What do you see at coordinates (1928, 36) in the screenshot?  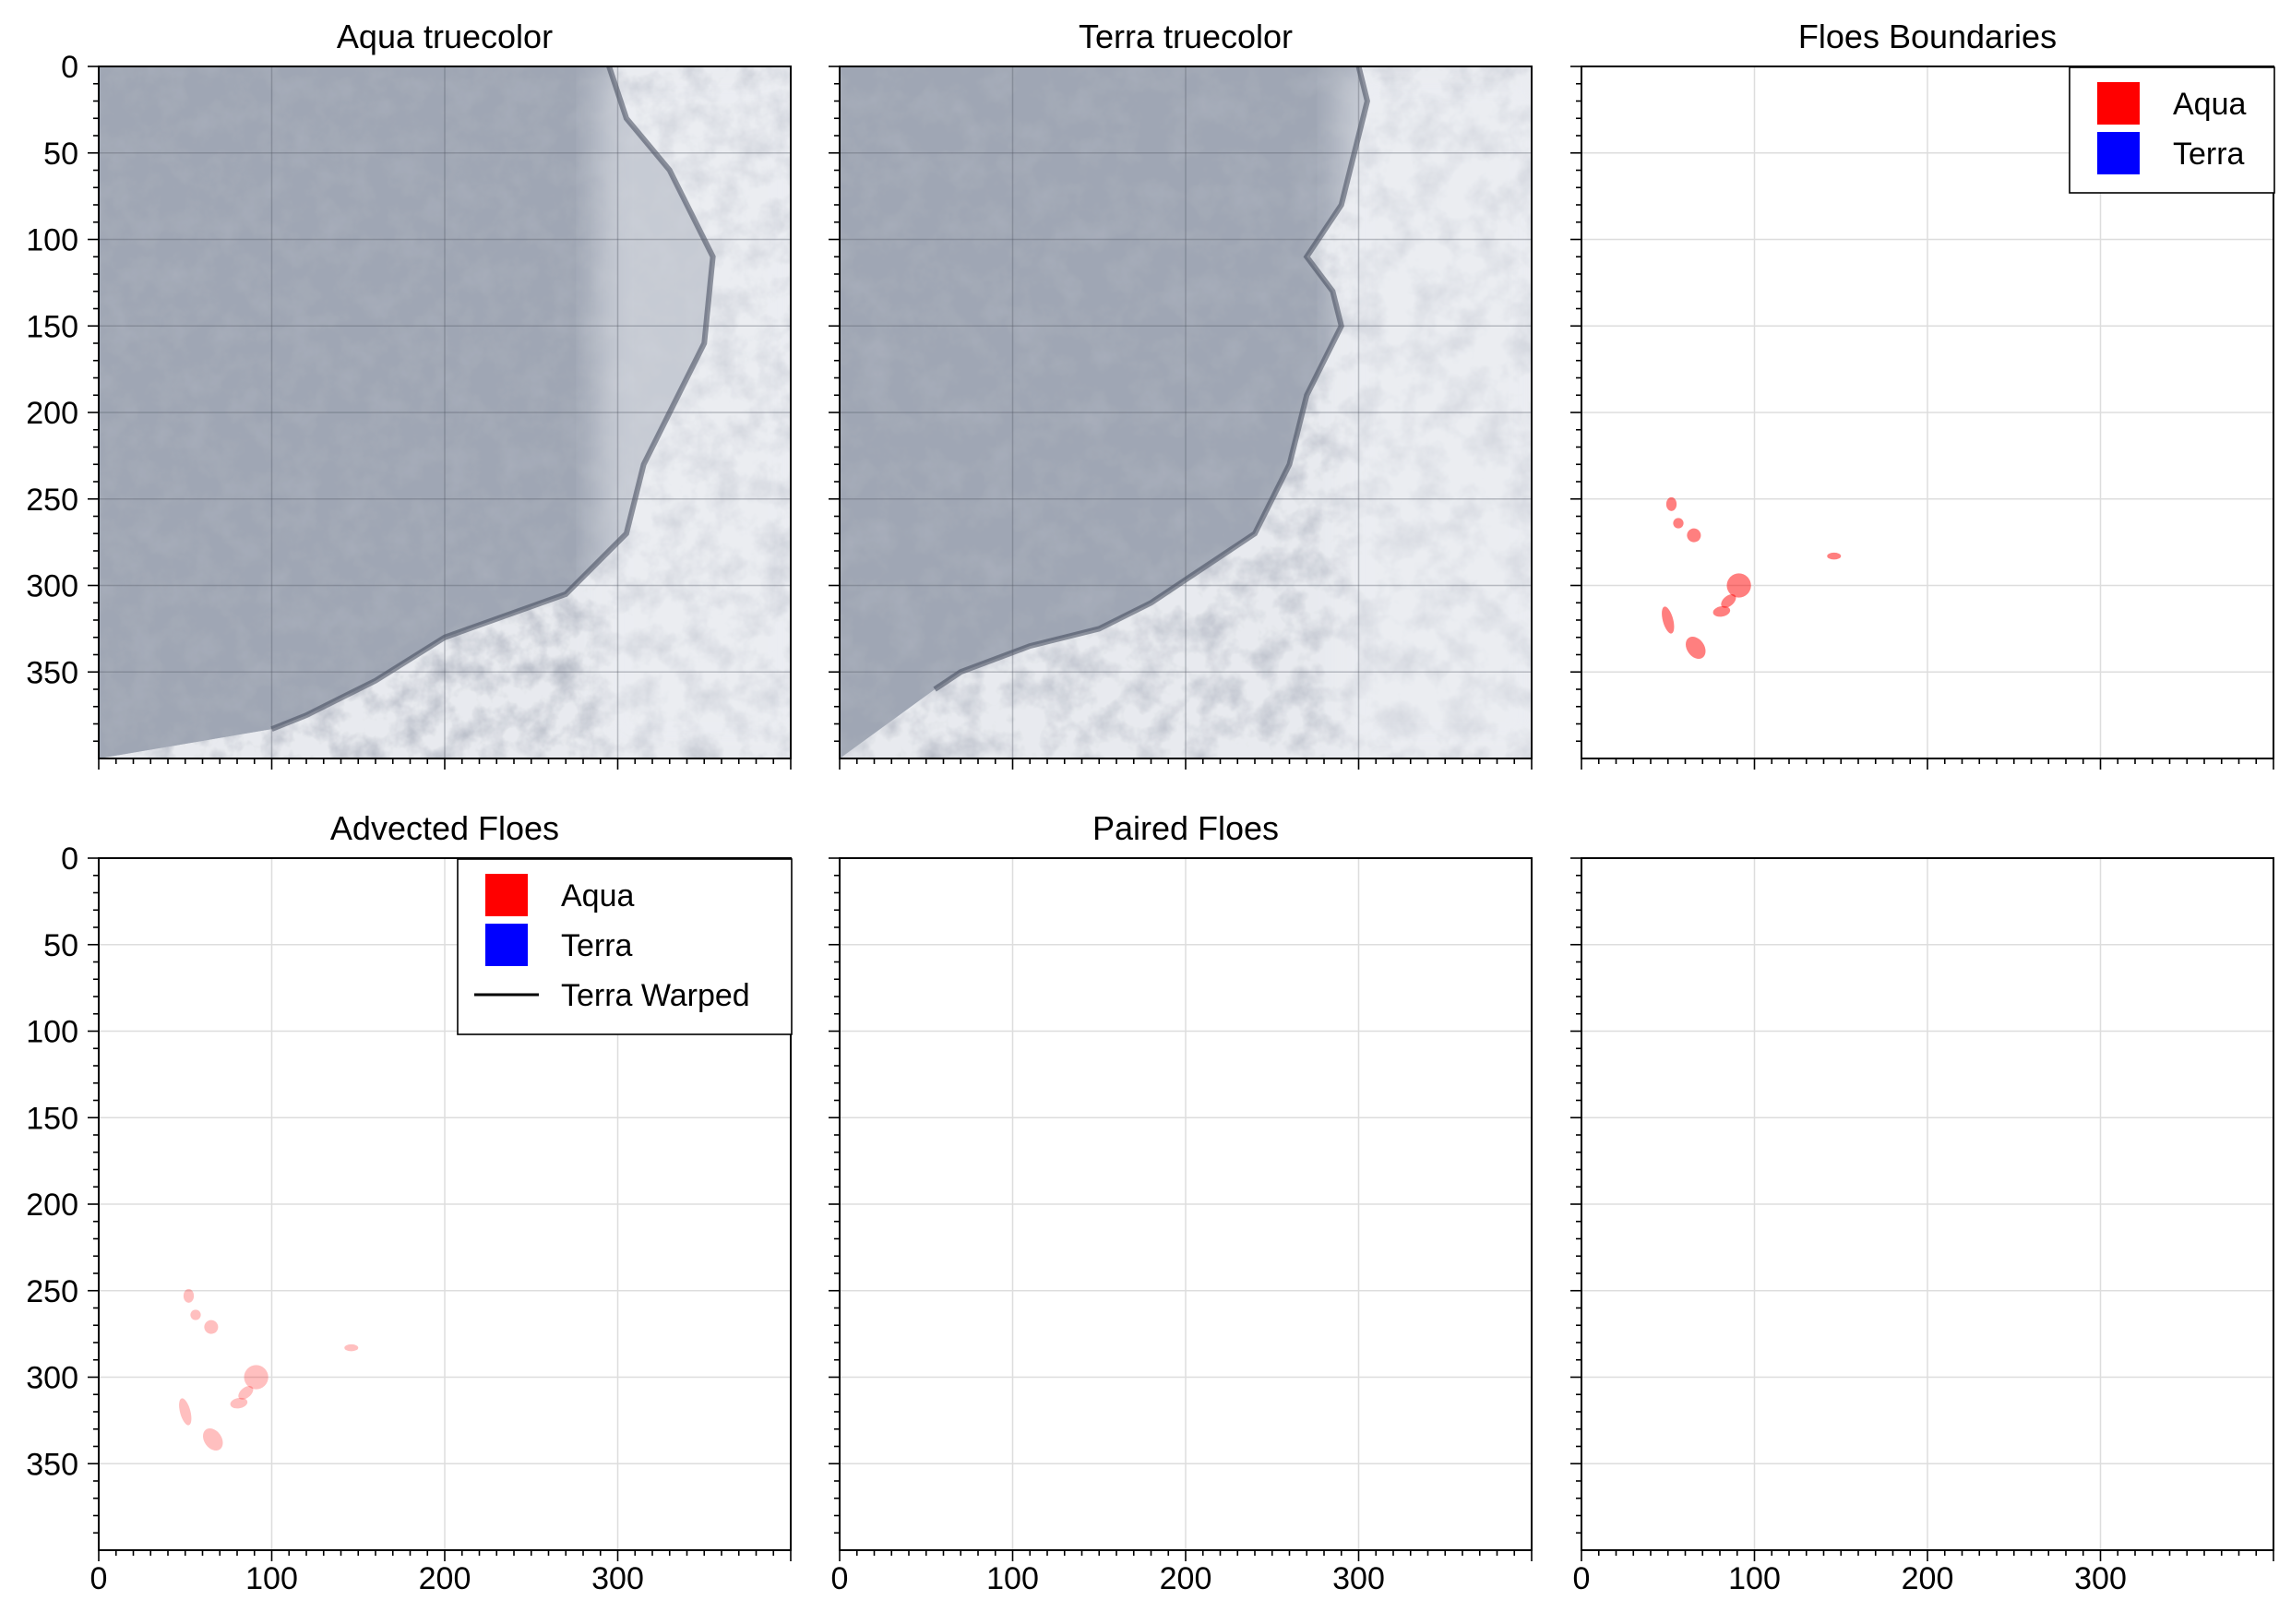 I see `panel-title: Floes Boundaries` at bounding box center [1928, 36].